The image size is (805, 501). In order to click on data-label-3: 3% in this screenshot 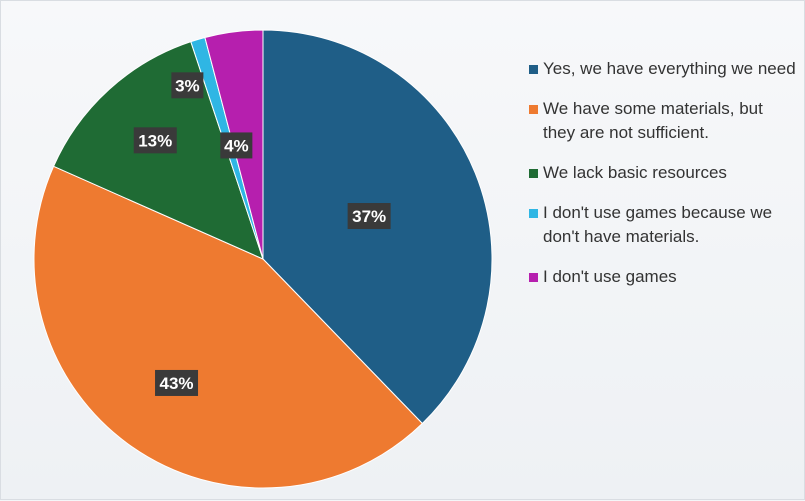, I will do `click(187, 85)`.